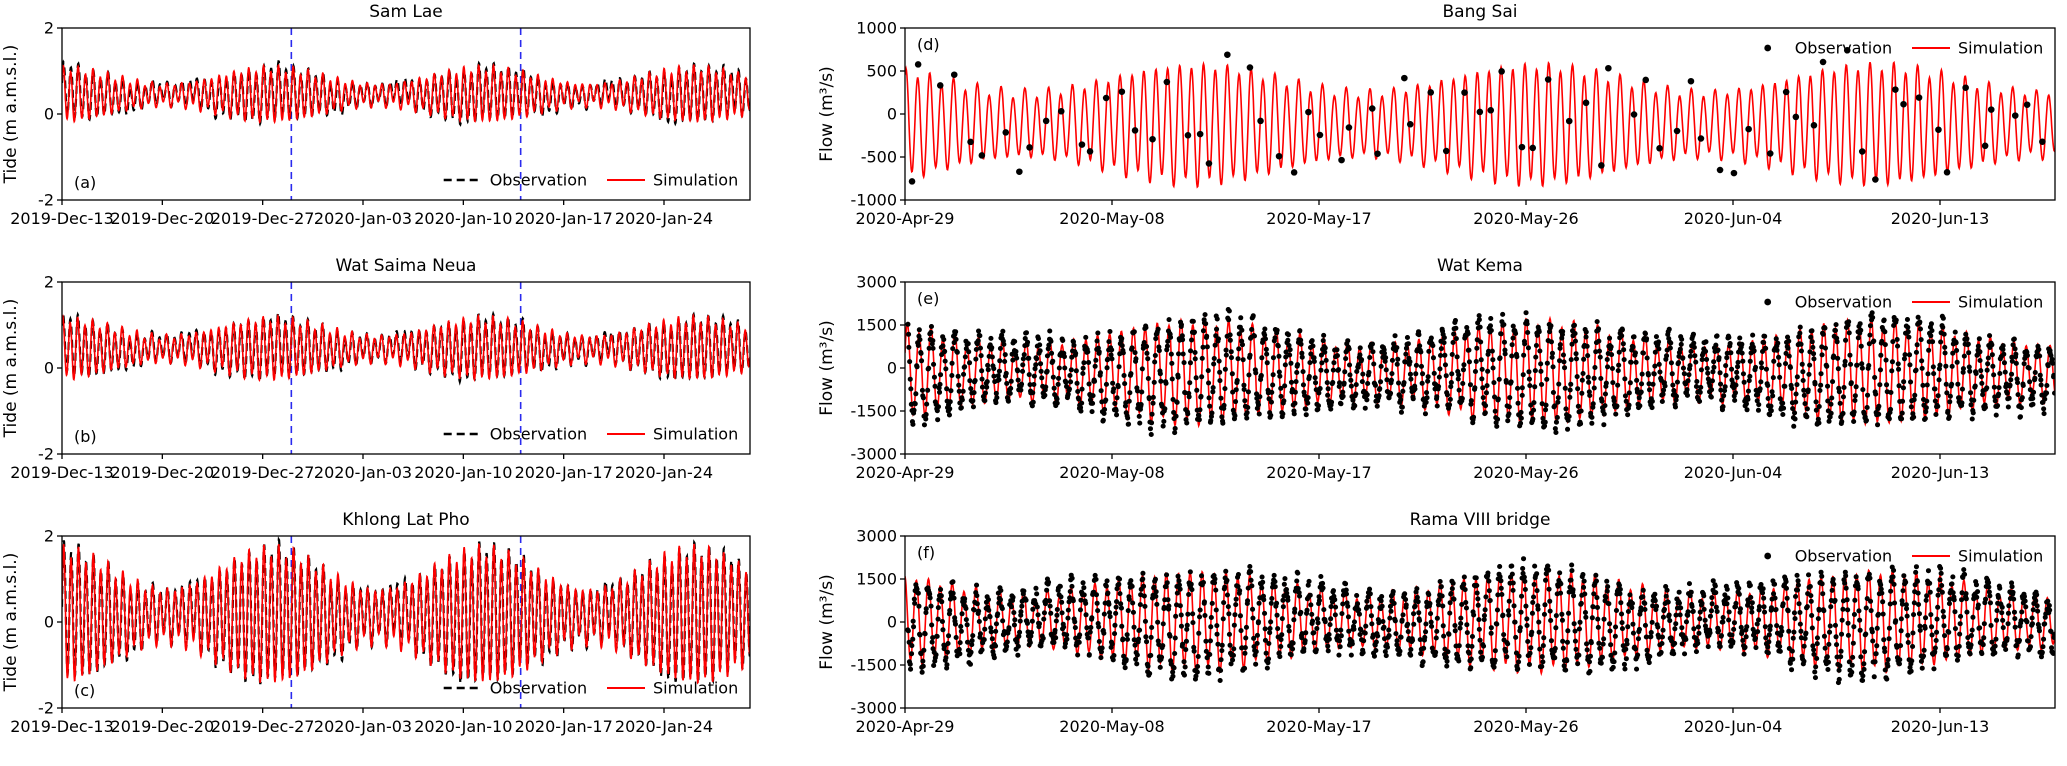 The height and width of the screenshot is (766, 2067). Describe the element at coordinates (928, 298) in the screenshot. I see `panel-label: (e)` at that location.